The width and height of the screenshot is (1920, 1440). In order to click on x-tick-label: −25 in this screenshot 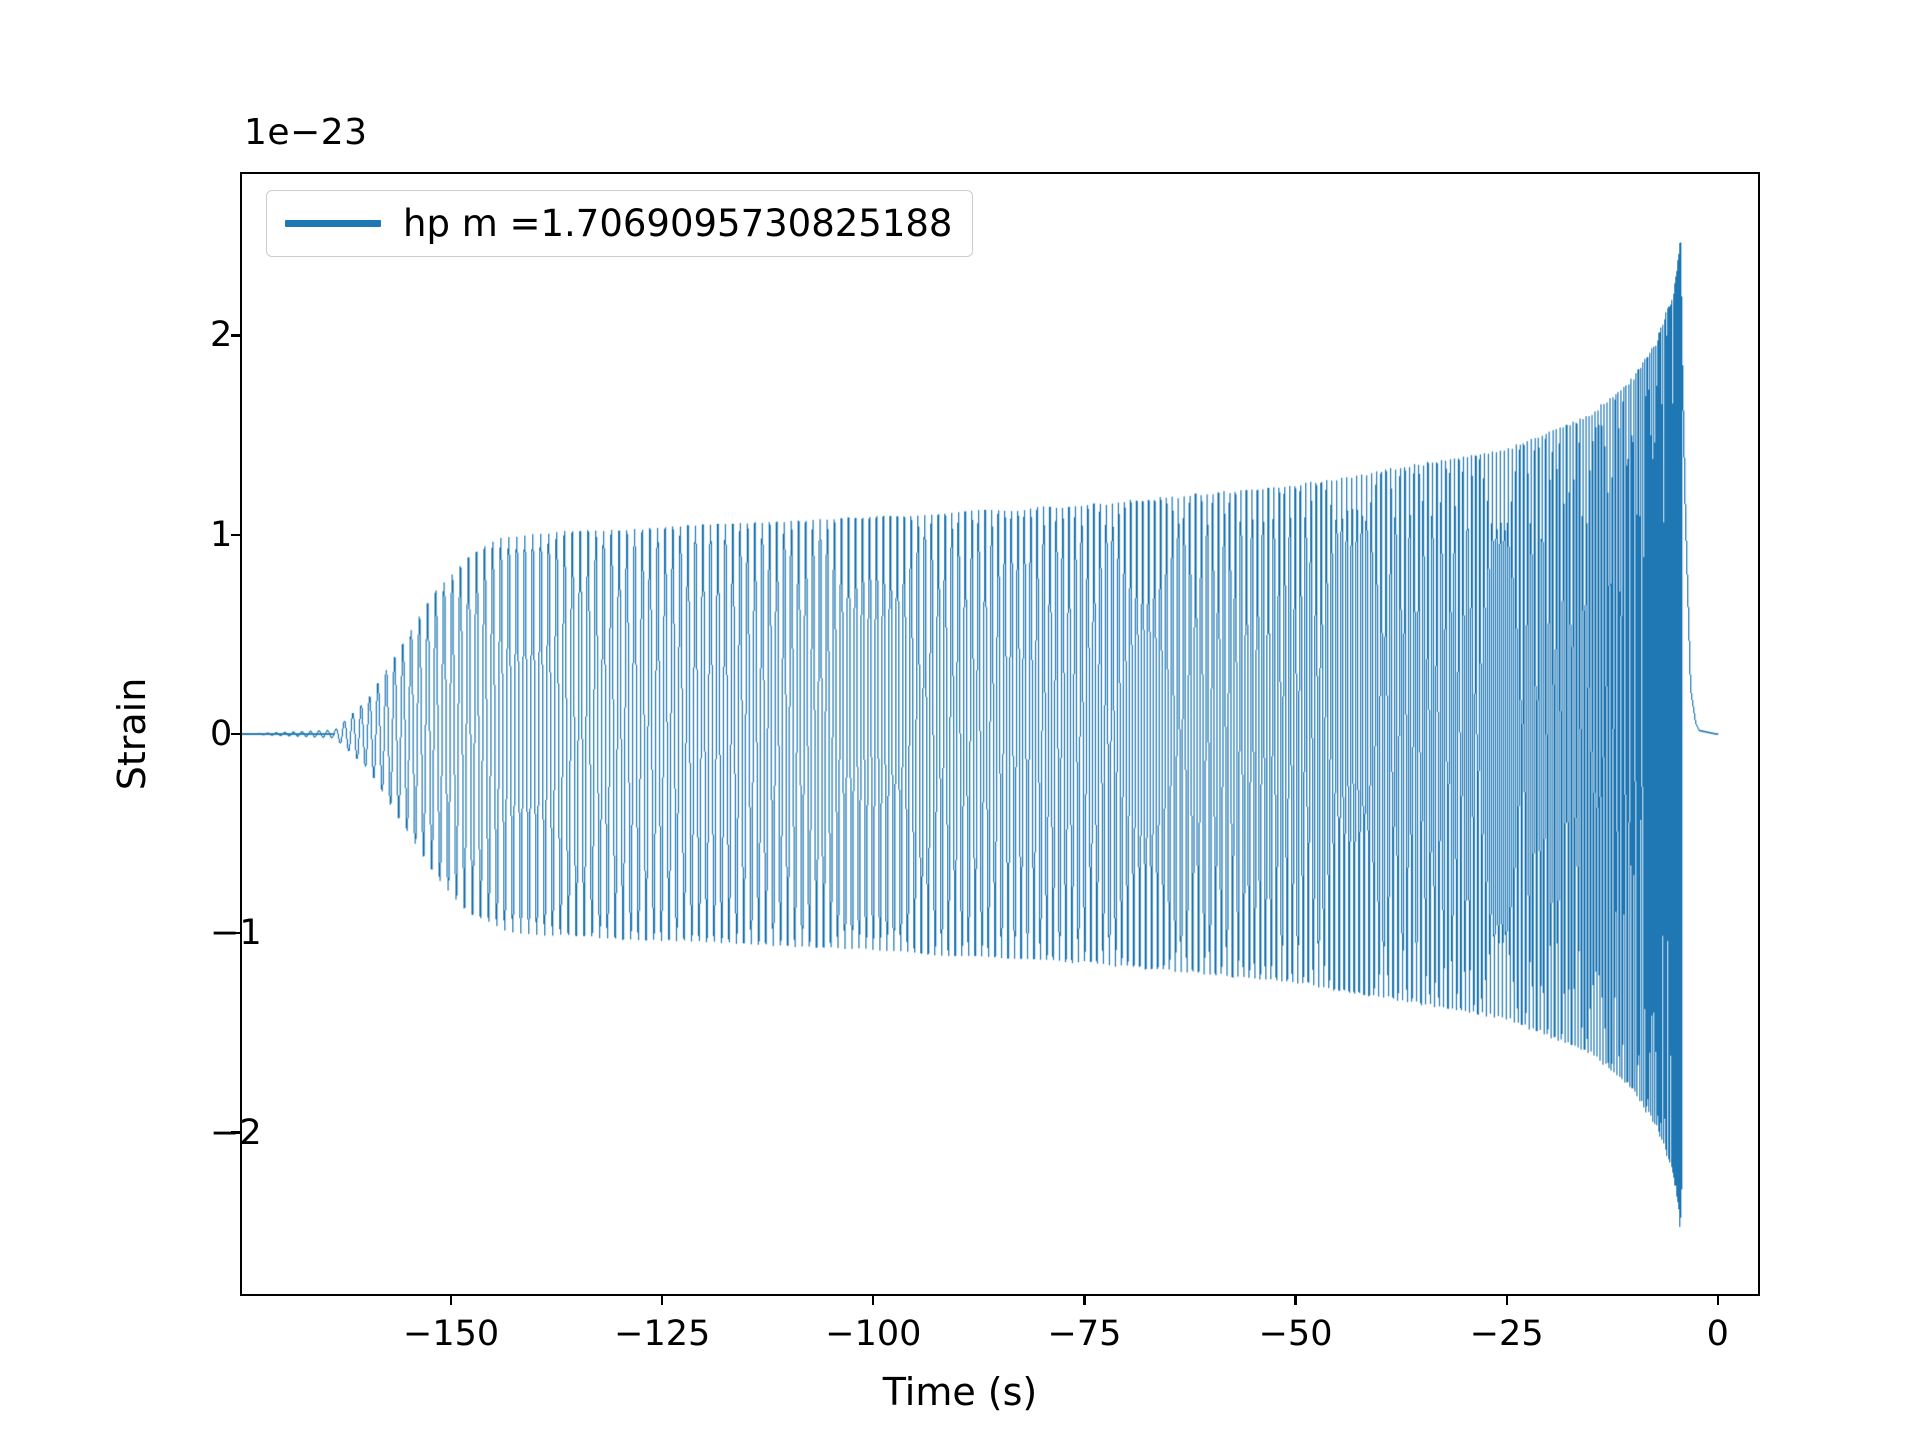, I will do `click(1506, 1334)`.